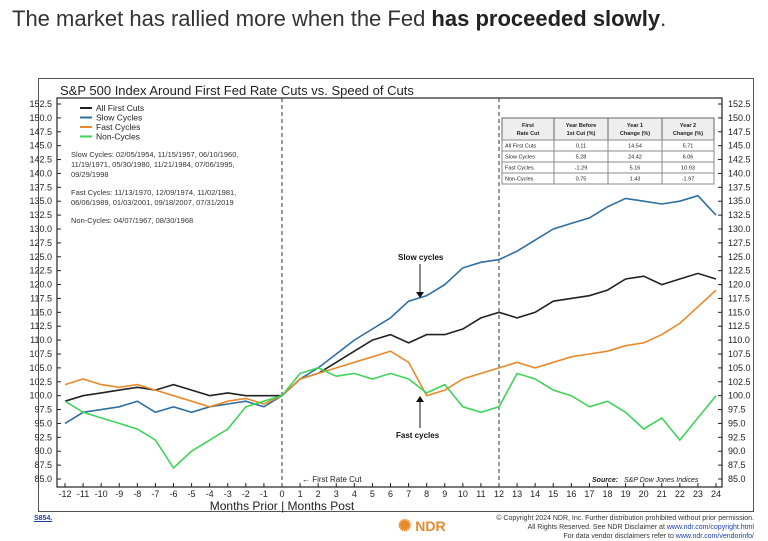 This screenshot has height=541, width=768. I want to click on x-tick-label: 5, so click(372, 494).